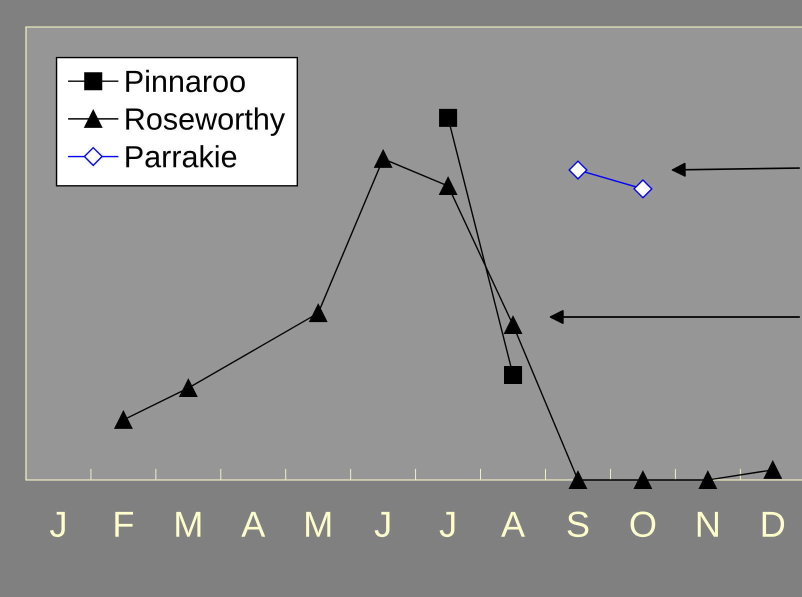 This screenshot has height=597, width=802. I want to click on x-tick-label: D, so click(773, 524).